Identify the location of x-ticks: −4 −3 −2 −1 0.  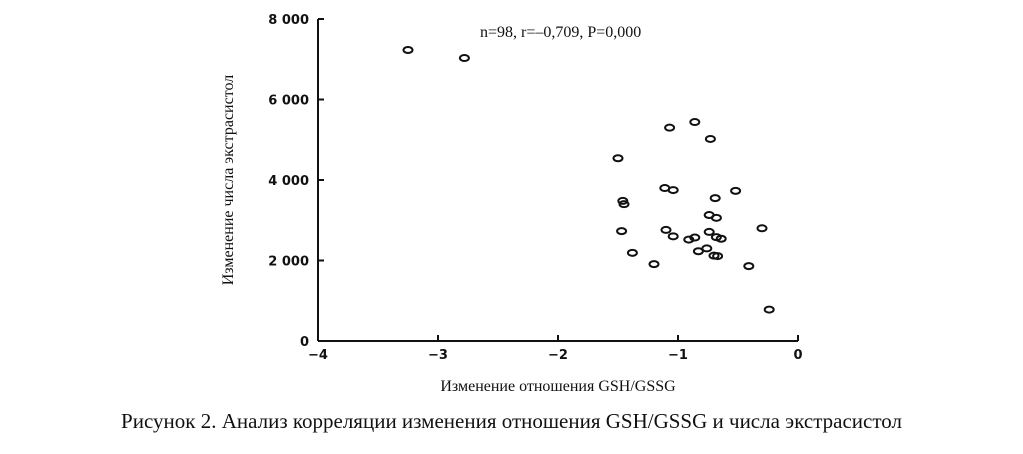
(555, 349).